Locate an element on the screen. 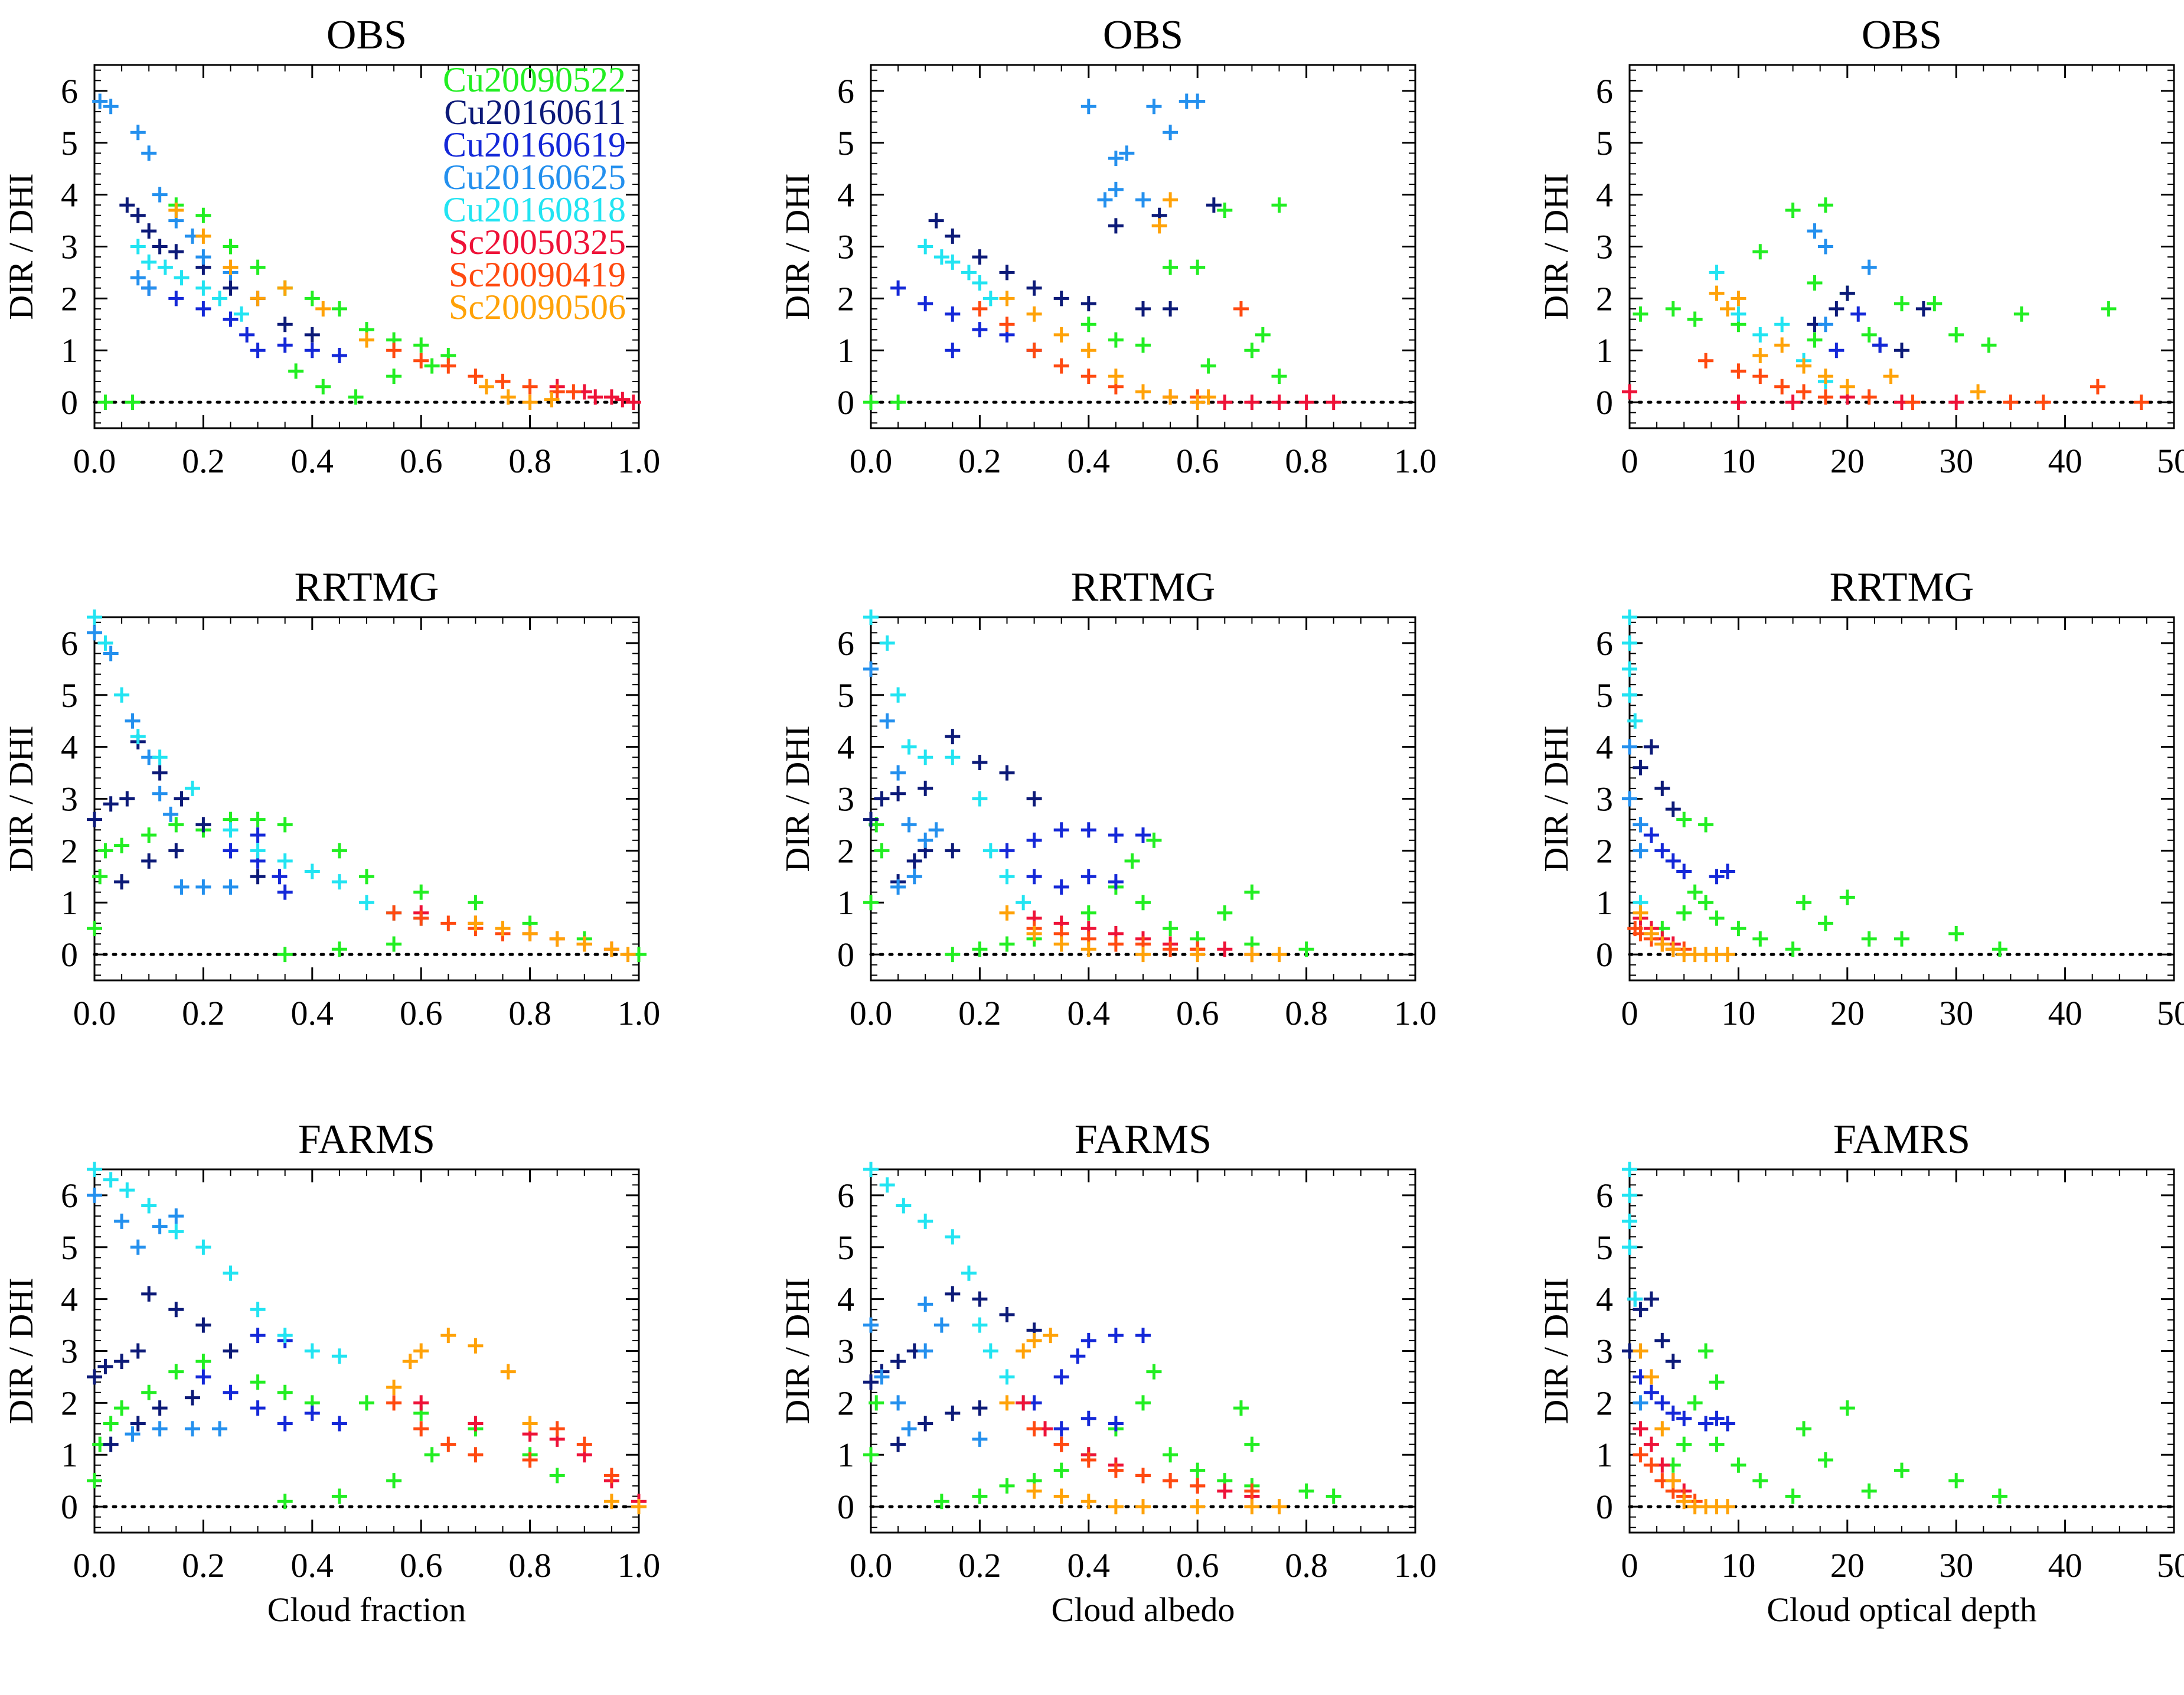  y-tick-label: 0 is located at coordinates (1604, 402).